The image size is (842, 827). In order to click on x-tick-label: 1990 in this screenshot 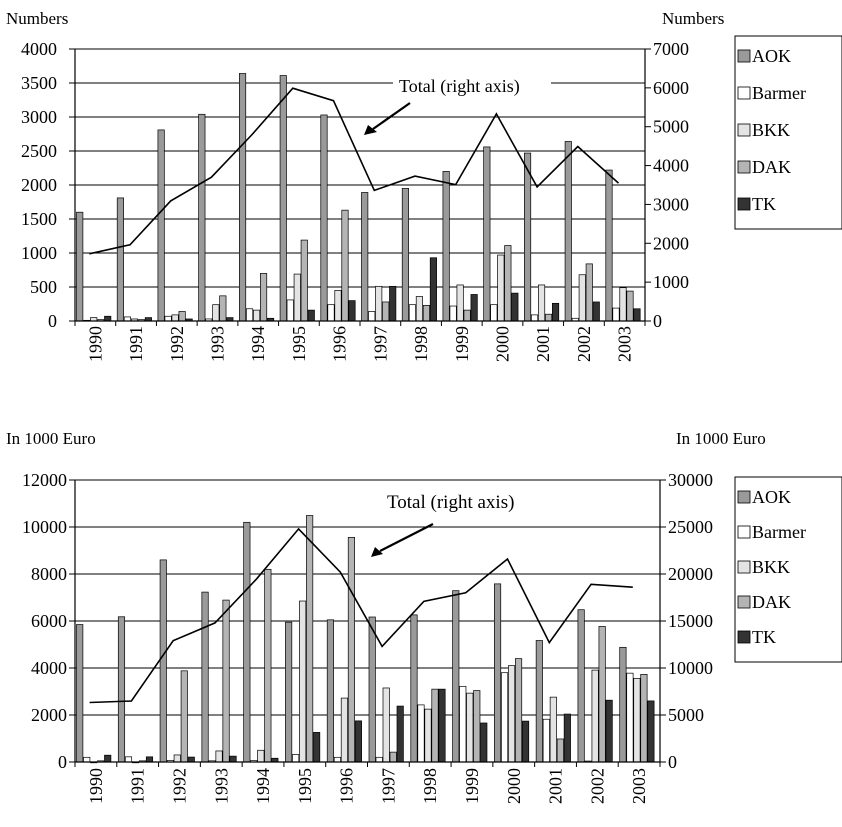, I will do `click(95, 344)`.